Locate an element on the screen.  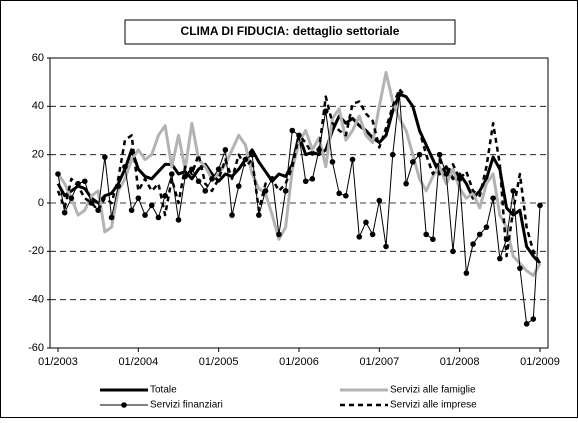
y-tick-label: 60 is located at coordinates (38, 58).